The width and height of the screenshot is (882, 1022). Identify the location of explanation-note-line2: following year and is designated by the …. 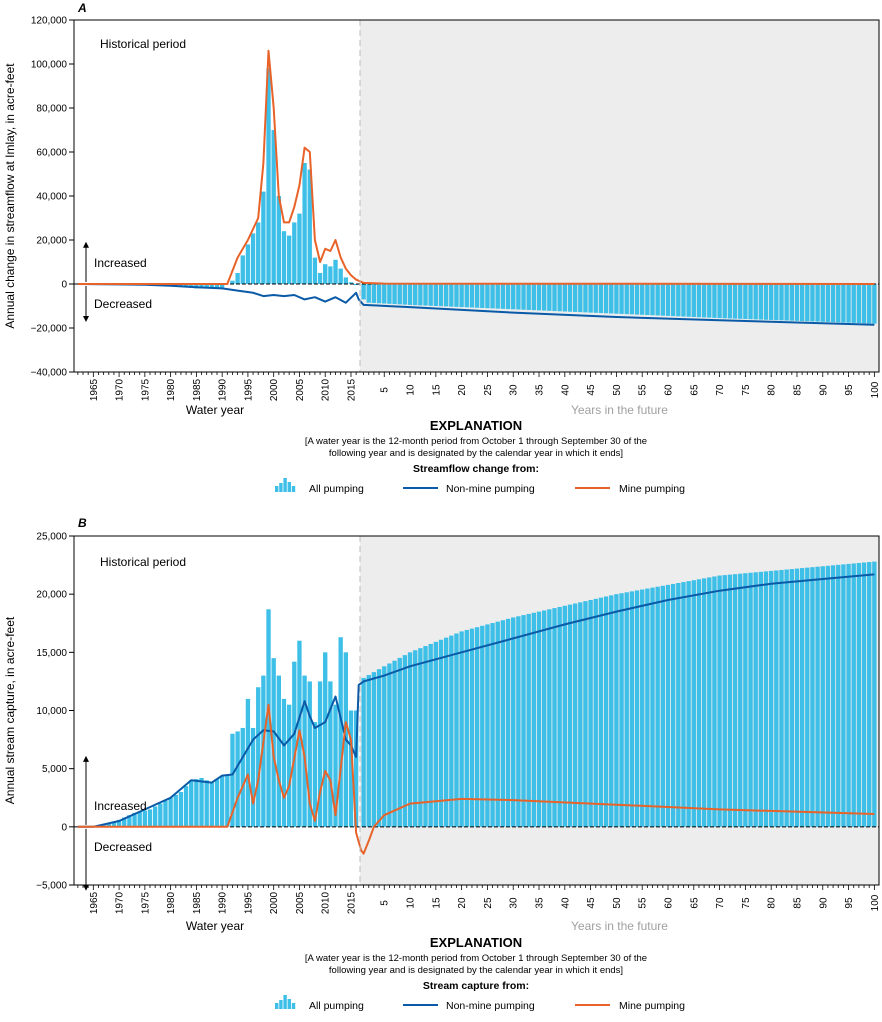
(476, 453).